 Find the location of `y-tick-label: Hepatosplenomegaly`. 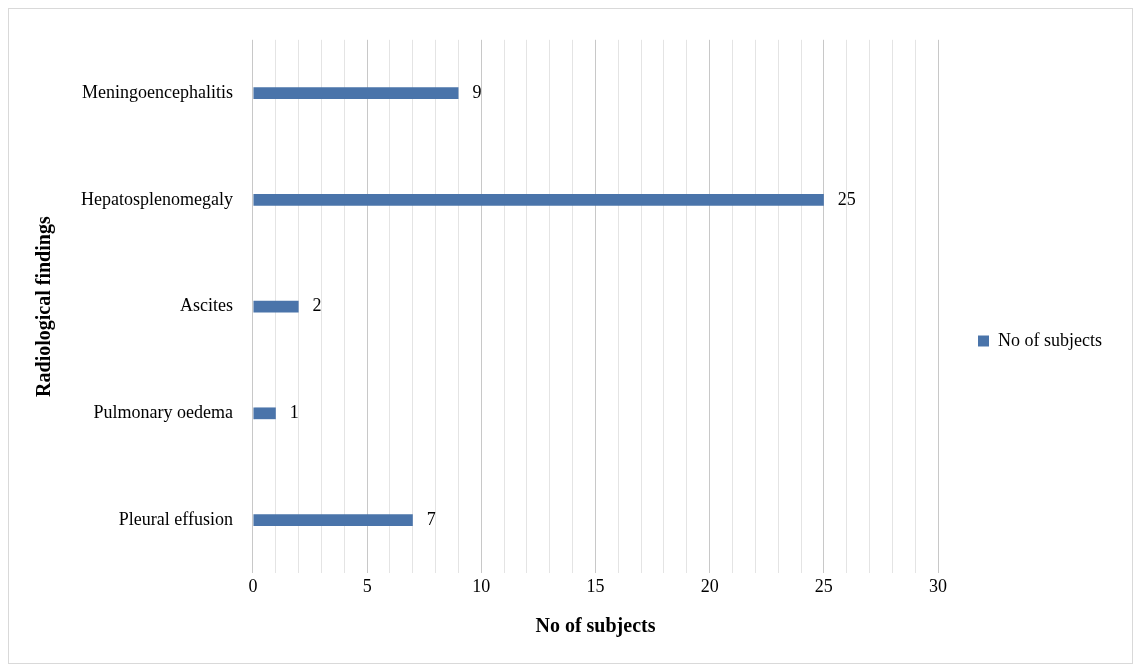

y-tick-label: Hepatosplenomegaly is located at coordinates (156, 198).